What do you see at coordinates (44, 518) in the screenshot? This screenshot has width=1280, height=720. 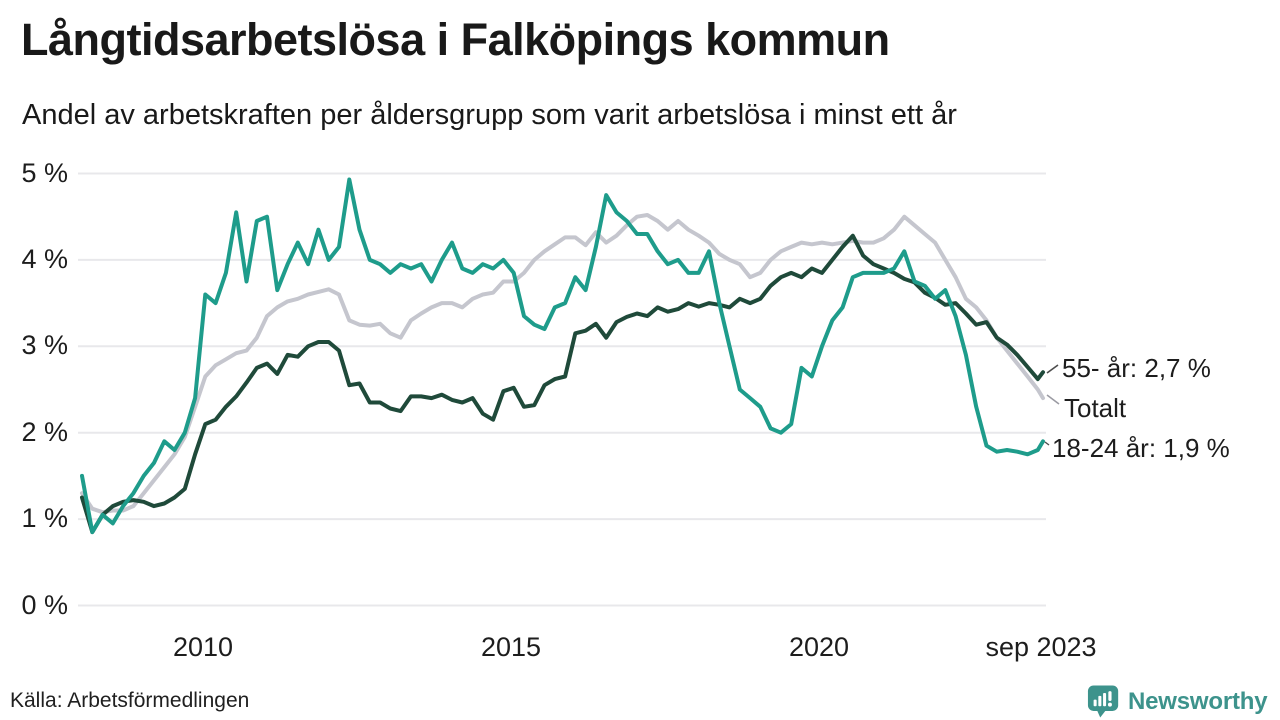 I see `y-tick-label: 1 %` at bounding box center [44, 518].